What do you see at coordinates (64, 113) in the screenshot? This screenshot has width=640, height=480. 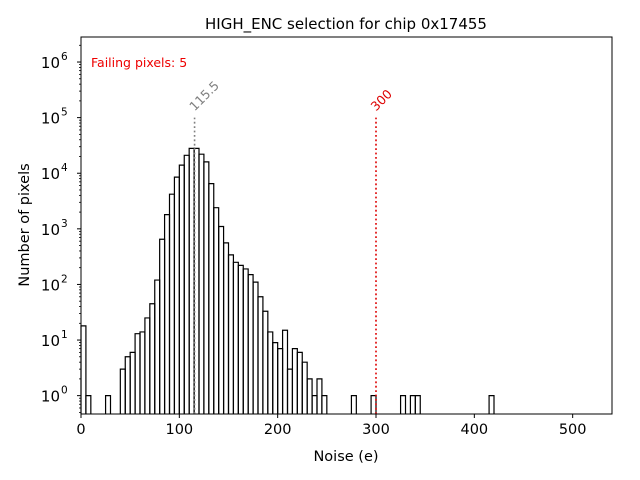 I see `y-tick-label-exponent: 5` at bounding box center [64, 113].